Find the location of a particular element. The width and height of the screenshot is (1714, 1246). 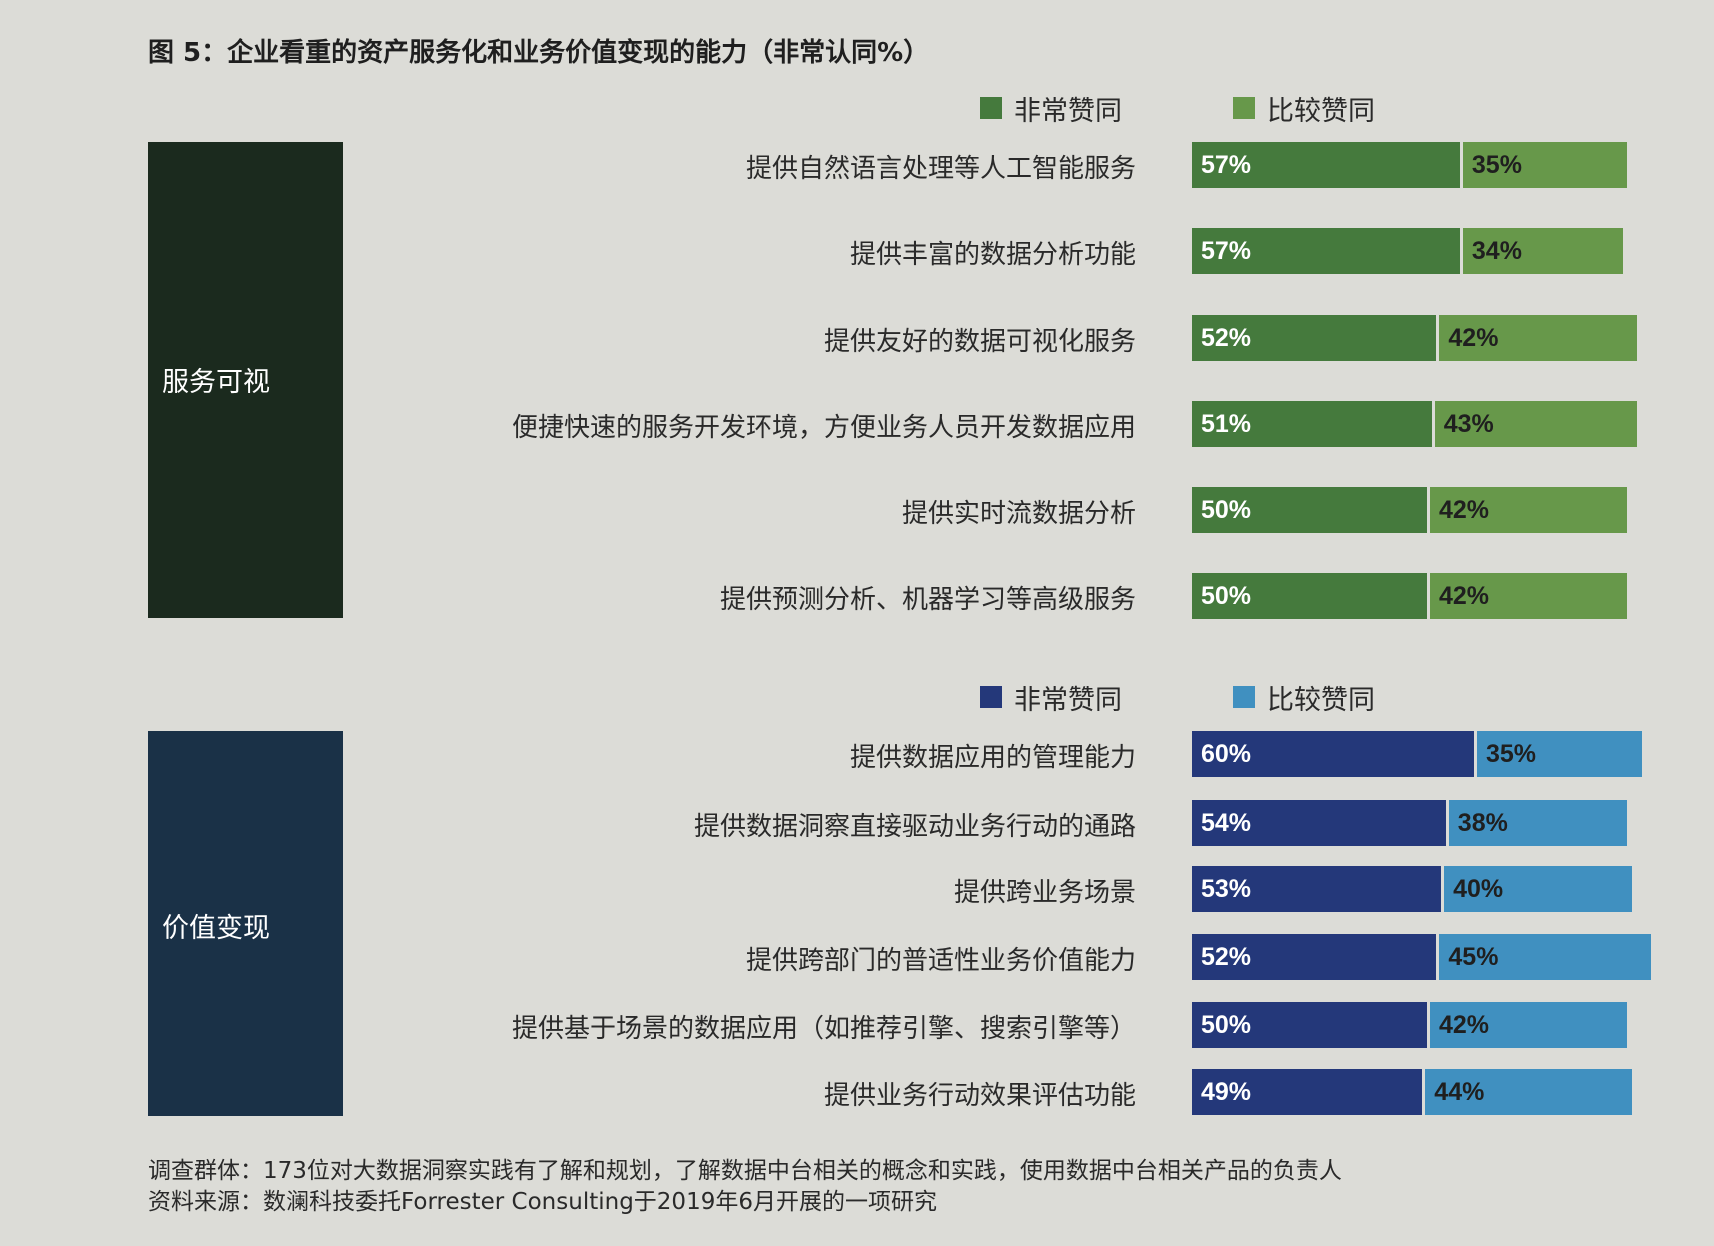

group-label-value-realization: 价值变现 is located at coordinates (216, 928).